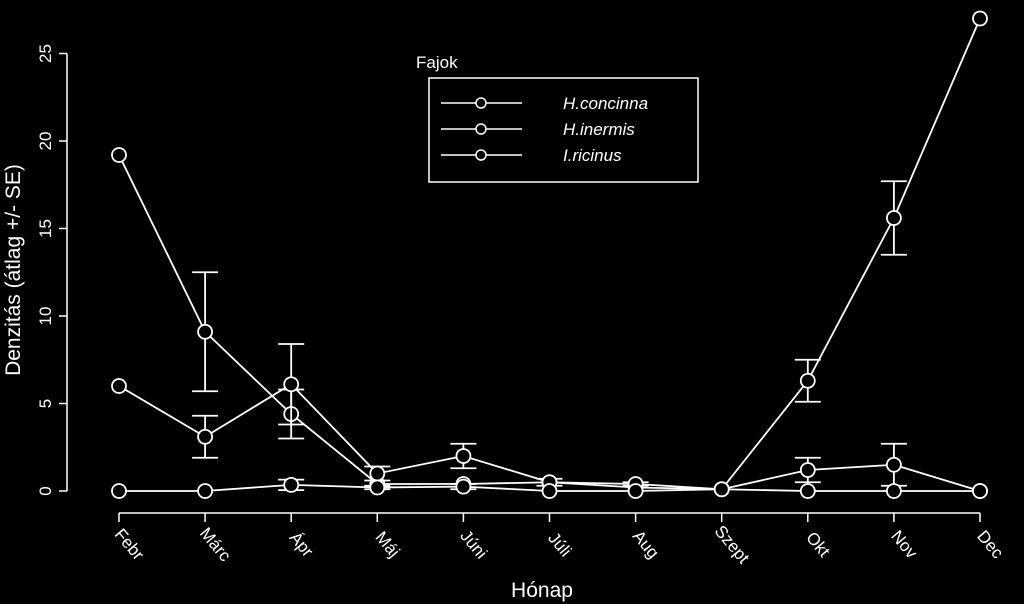 The height and width of the screenshot is (604, 1024). I want to click on legend-label: H.inermis, so click(599, 129).